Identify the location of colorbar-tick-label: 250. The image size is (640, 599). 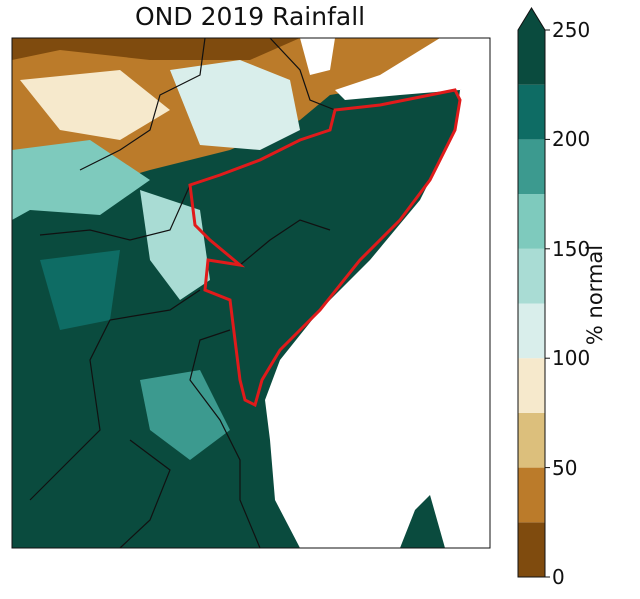
(571, 30).